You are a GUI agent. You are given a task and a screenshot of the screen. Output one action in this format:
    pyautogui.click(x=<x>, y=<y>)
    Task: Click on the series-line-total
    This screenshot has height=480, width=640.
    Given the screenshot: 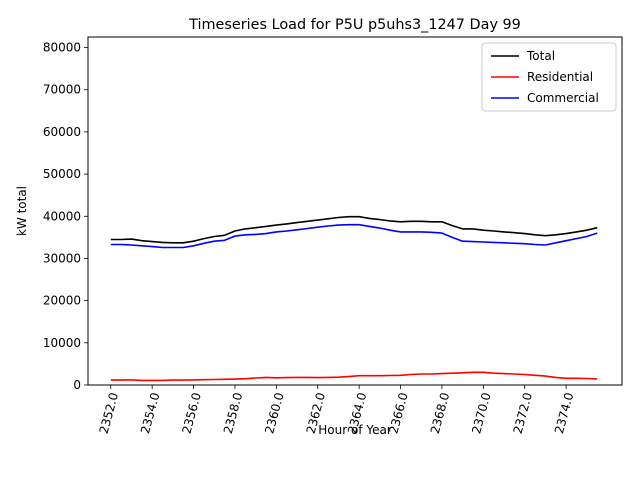 What is the action you would take?
    pyautogui.click(x=354, y=229)
    